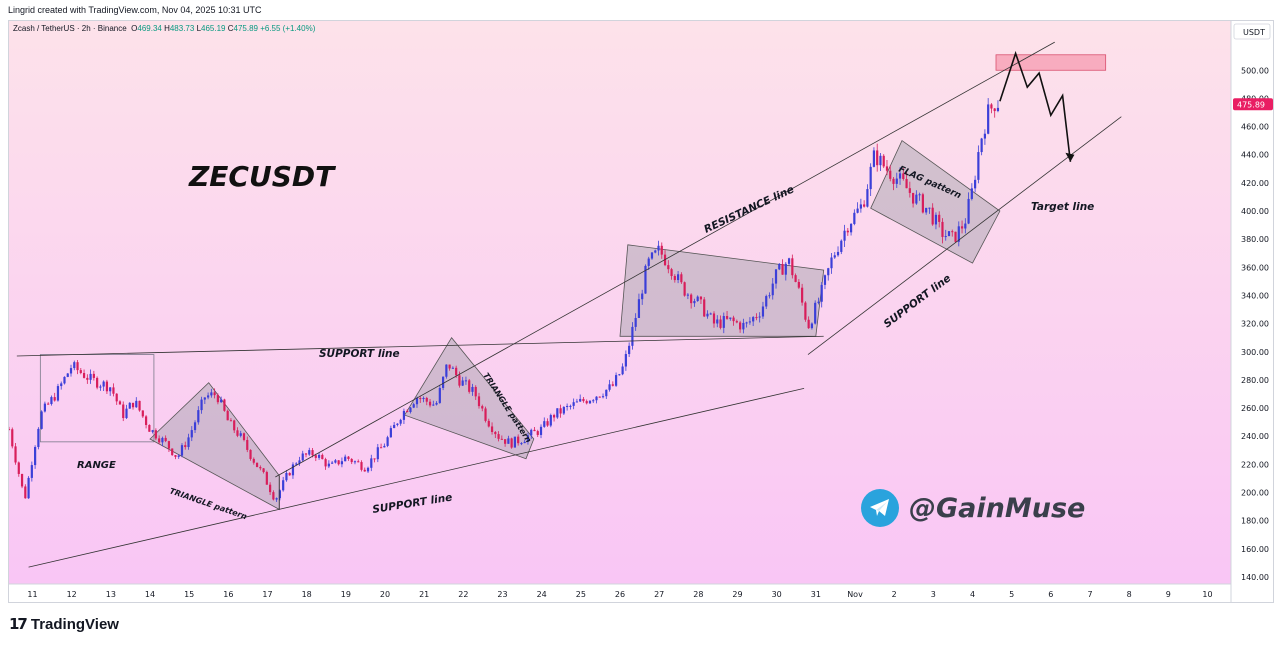 This screenshot has width=1280, height=646. Describe the element at coordinates (997, 508) in the screenshot. I see `watermark-handle: @GainMuse` at that location.